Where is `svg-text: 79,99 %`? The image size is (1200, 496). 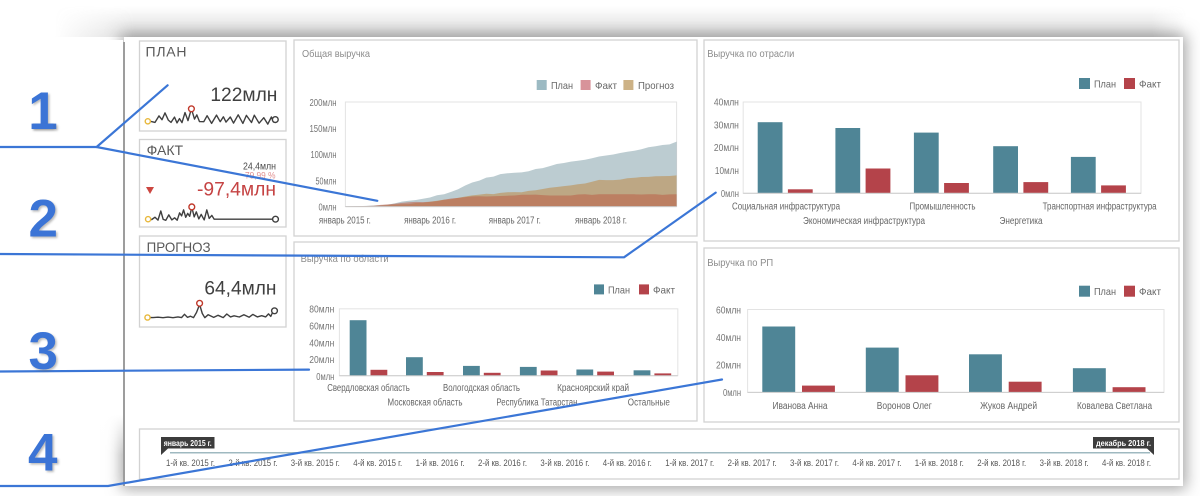
svg-text: 79,99 % is located at coordinates (260, 175).